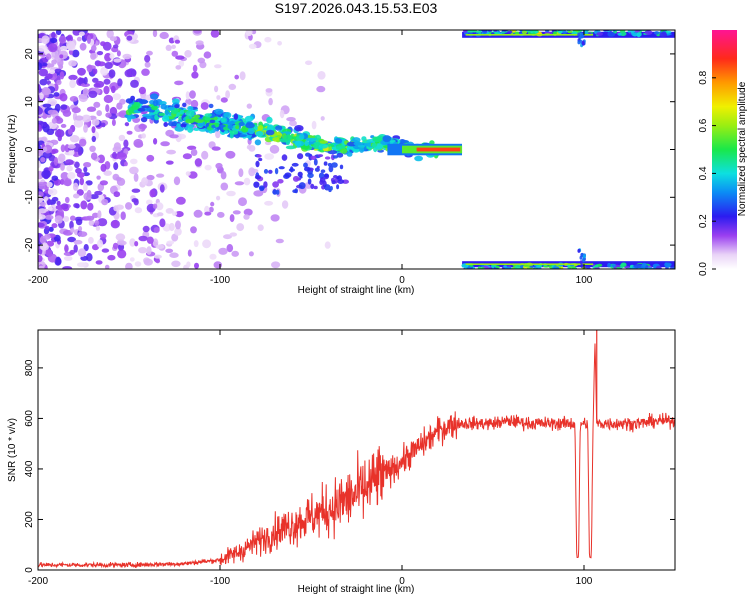  What do you see at coordinates (29, 468) in the screenshot?
I see `snr-y-tick-label: 400` at bounding box center [29, 468].